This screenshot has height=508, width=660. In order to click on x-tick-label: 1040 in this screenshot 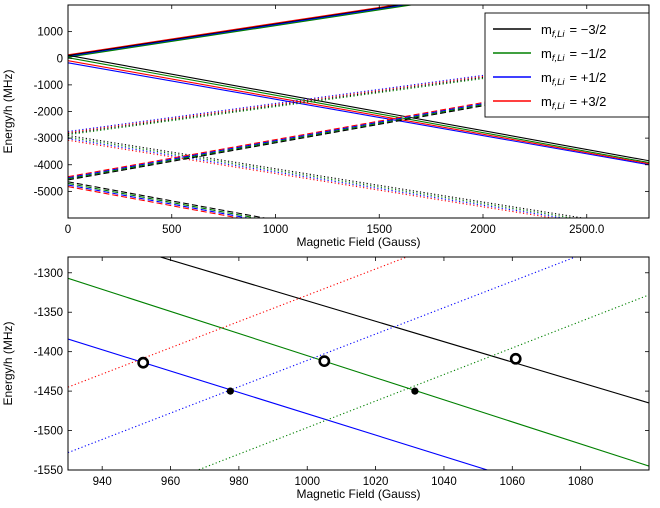, I will do `click(444, 482)`.